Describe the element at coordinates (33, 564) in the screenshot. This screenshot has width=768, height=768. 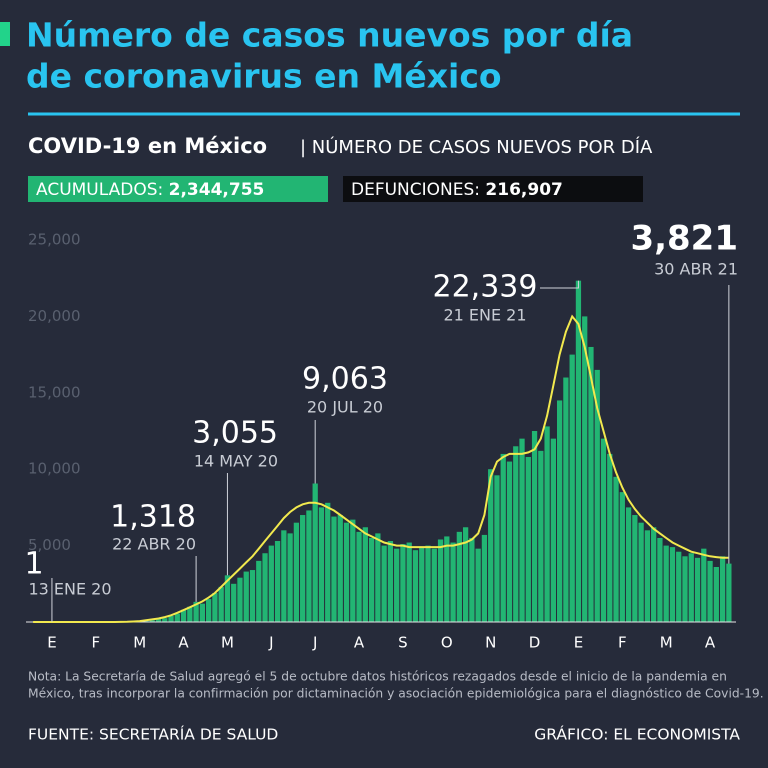
I see `annotation-value: 1` at that location.